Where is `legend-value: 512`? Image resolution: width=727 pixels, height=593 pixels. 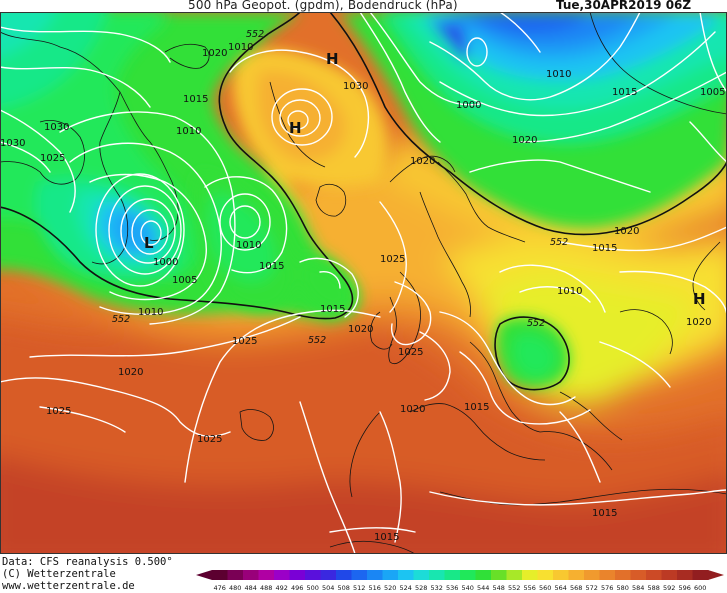
legend-value: 512 is located at coordinates (359, 588).